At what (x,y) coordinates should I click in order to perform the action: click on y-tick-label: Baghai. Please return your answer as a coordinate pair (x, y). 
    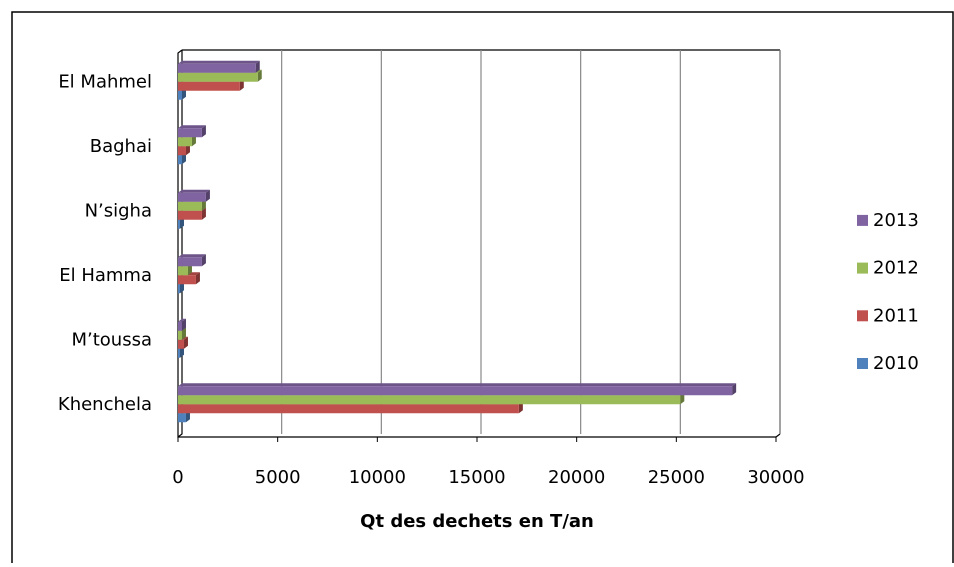
    Looking at the image, I should click on (121, 146).